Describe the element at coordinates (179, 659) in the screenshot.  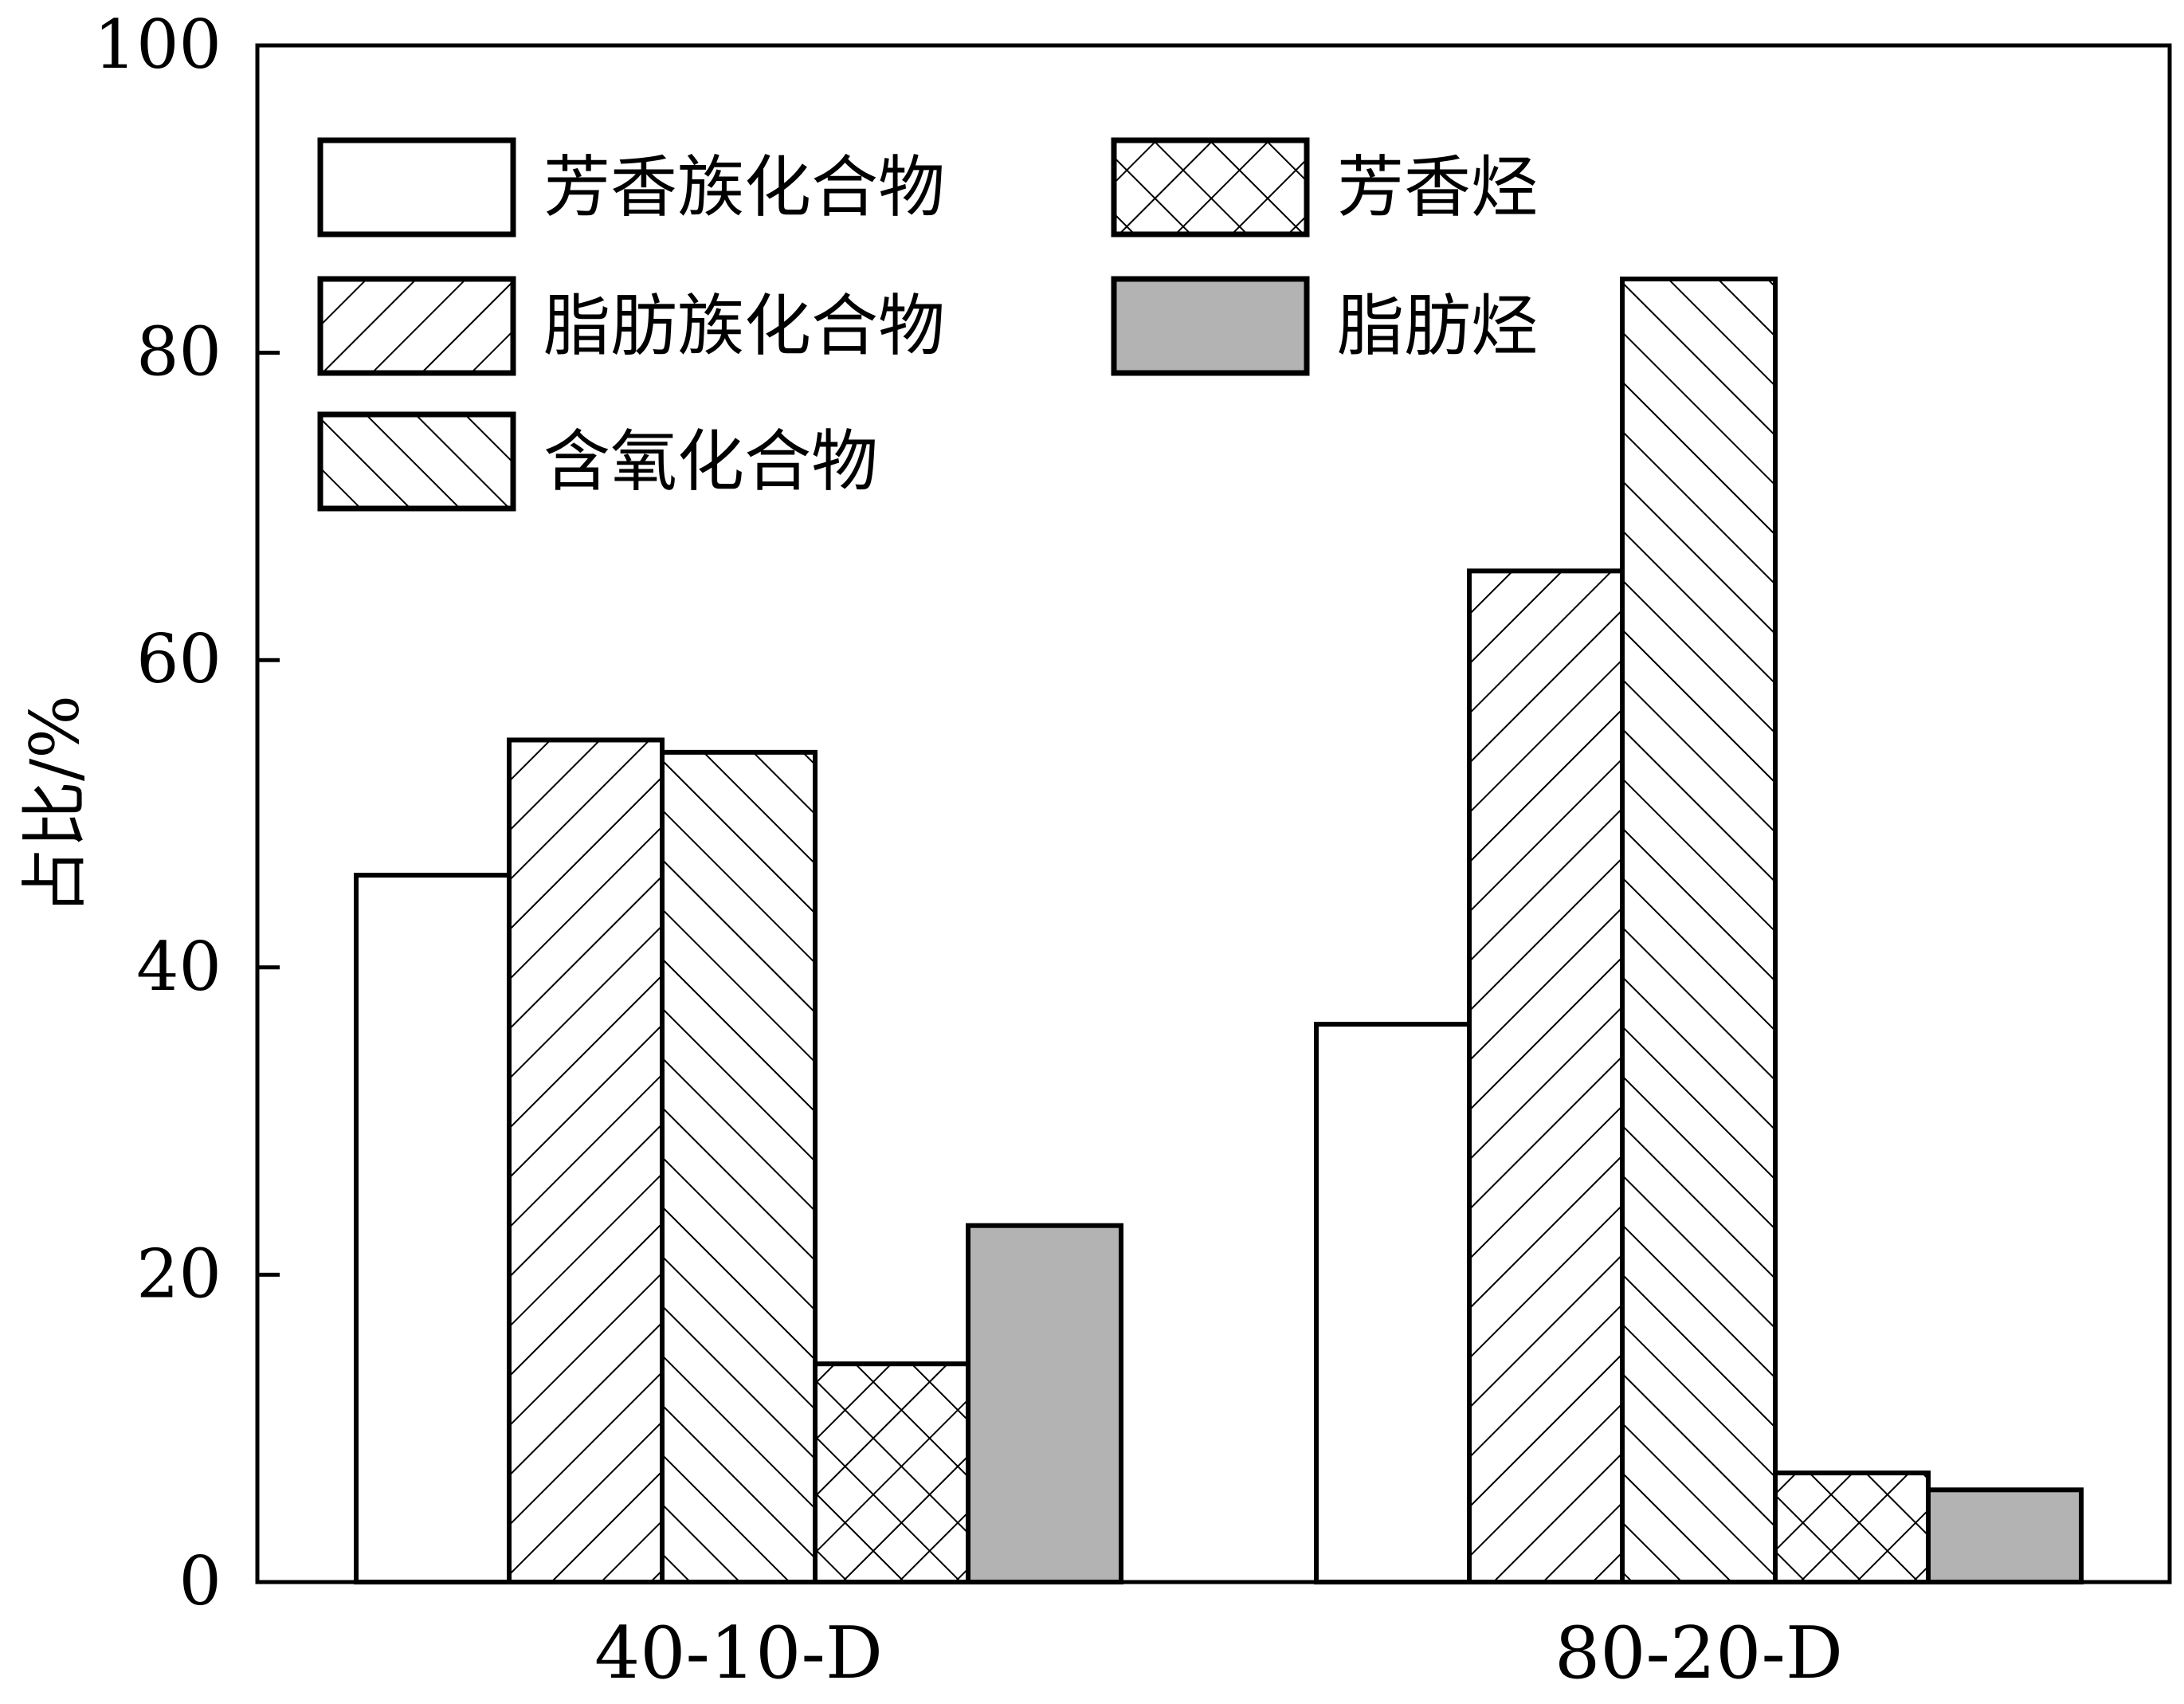
I see `y-tick-label: 60` at that location.